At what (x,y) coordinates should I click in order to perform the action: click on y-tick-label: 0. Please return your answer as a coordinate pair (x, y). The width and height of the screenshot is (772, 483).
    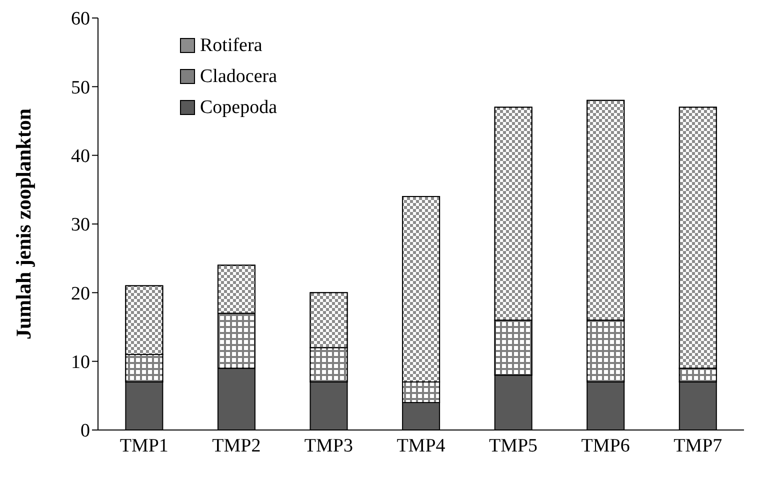
    Looking at the image, I should click on (85, 431).